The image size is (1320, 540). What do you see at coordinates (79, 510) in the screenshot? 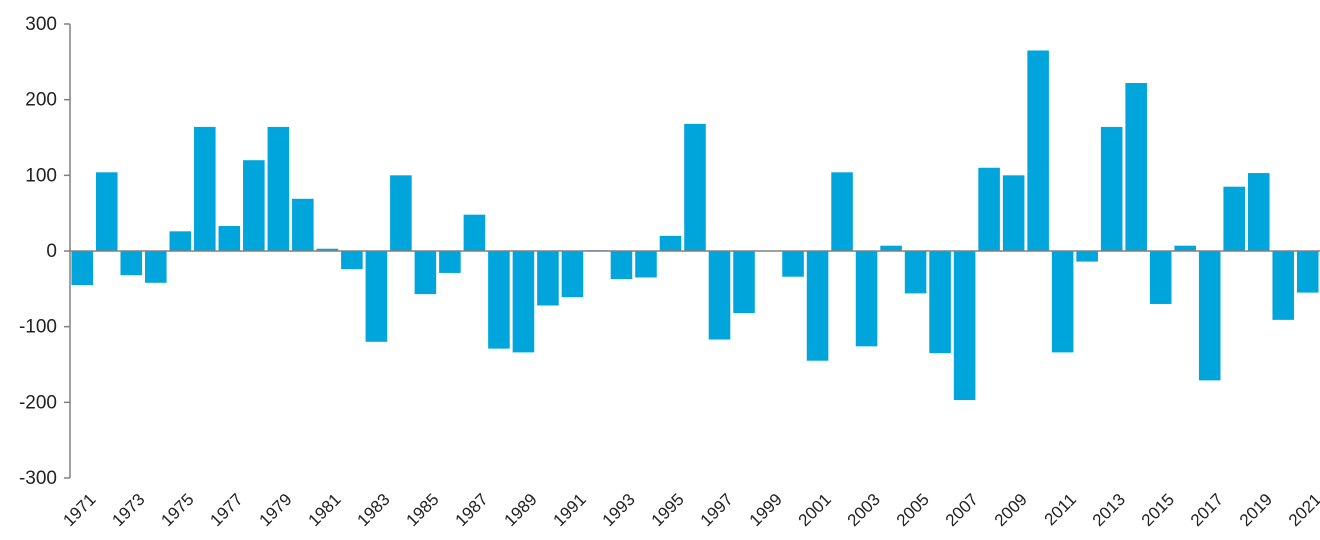
I see `x-tick-label: 1971` at bounding box center [79, 510].